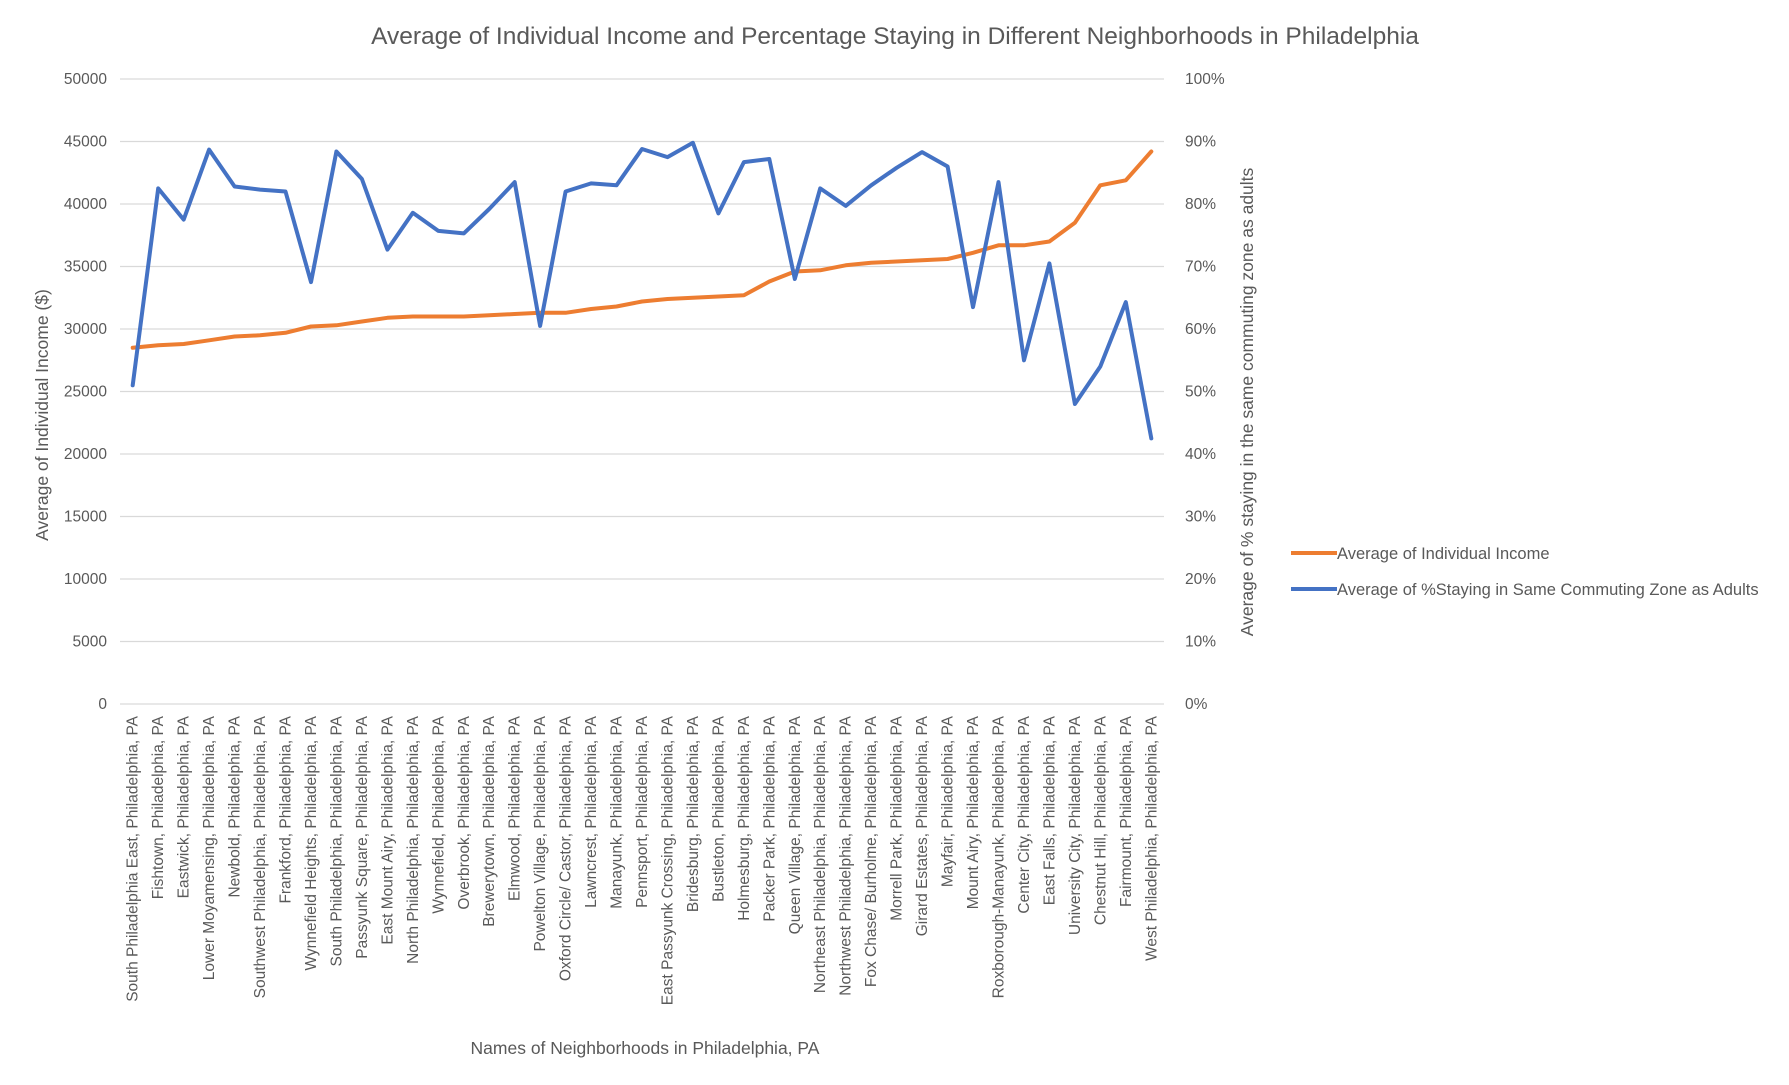  I want to click on x-tick-label: Roxborough-Manayunk, Philadelphia, PA, so click(998, 856).